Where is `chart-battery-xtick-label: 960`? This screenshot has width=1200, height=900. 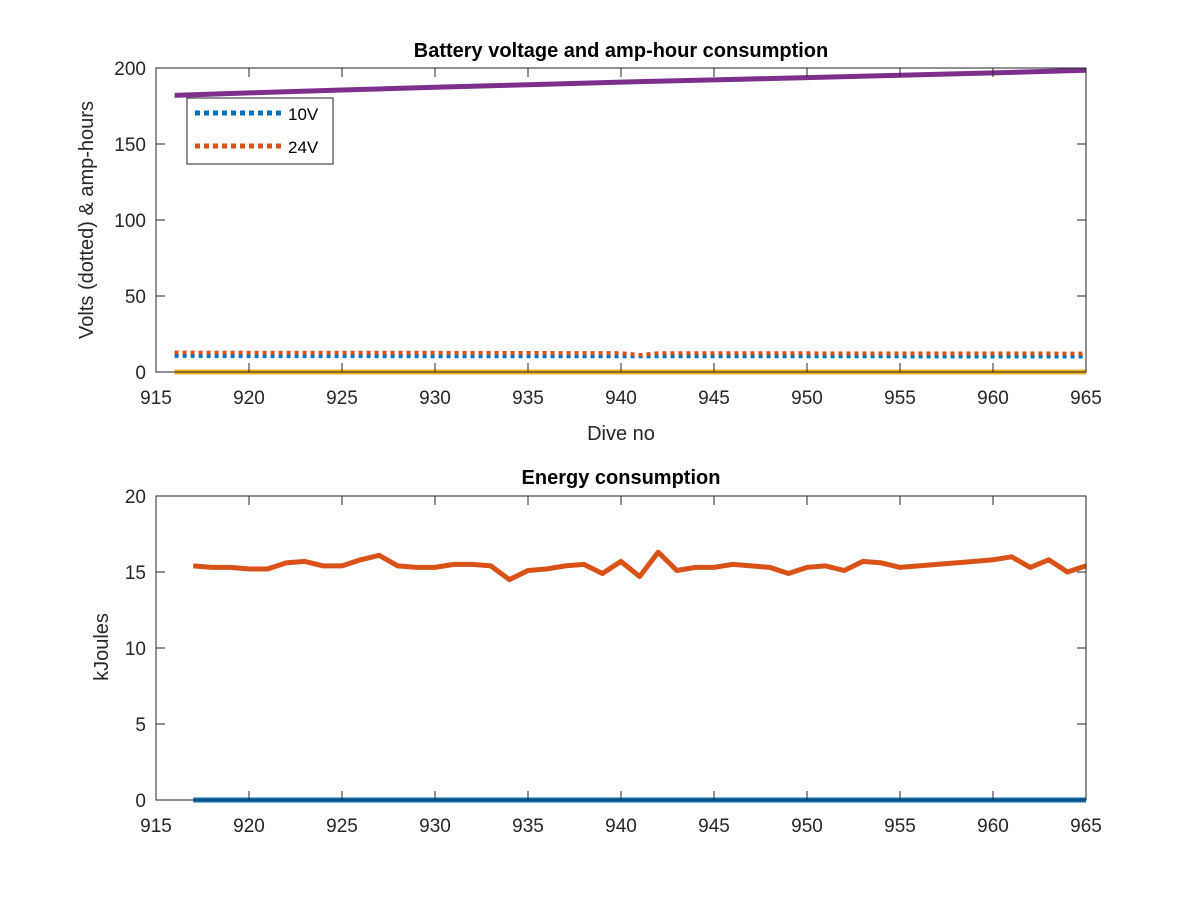 chart-battery-xtick-label: 960 is located at coordinates (993, 398).